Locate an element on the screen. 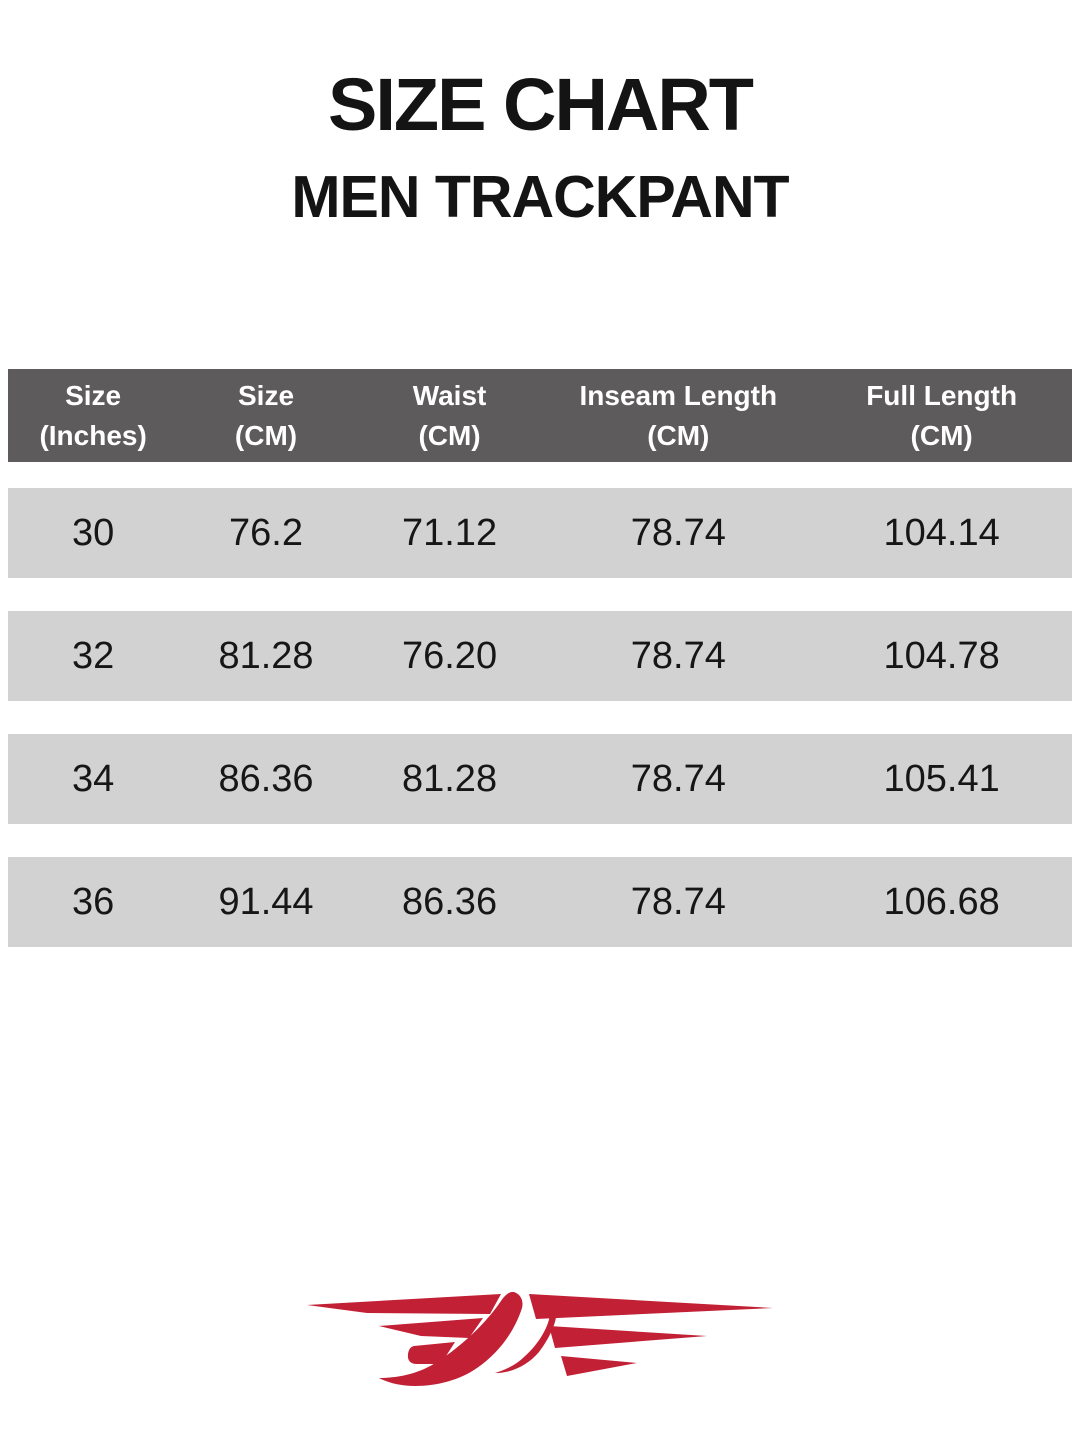 This screenshot has width=1080, height=1440. cell-waist-cm: 76.20 is located at coordinates (449, 655).